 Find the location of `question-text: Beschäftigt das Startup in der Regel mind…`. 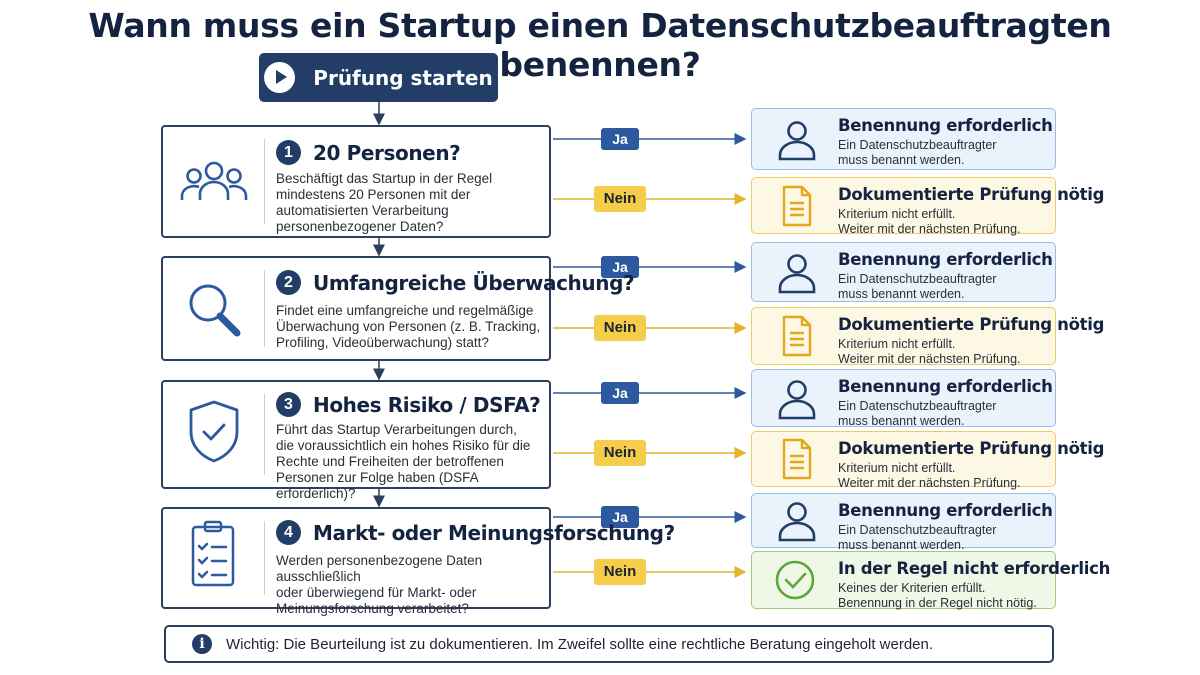

question-text: Beschäftigt das Startup in der Regel mind… is located at coordinates (384, 202).